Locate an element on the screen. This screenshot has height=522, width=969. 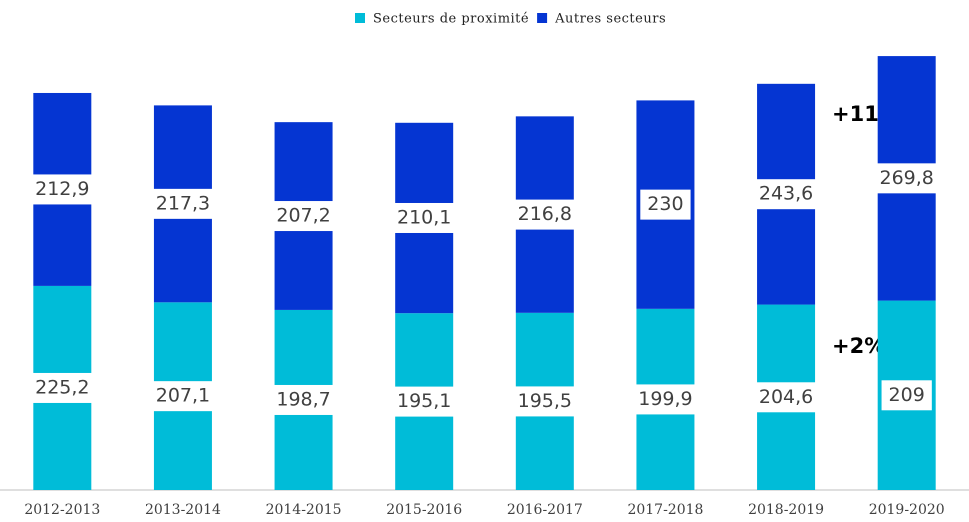
value-label: 198,7 is located at coordinates (303, 399).